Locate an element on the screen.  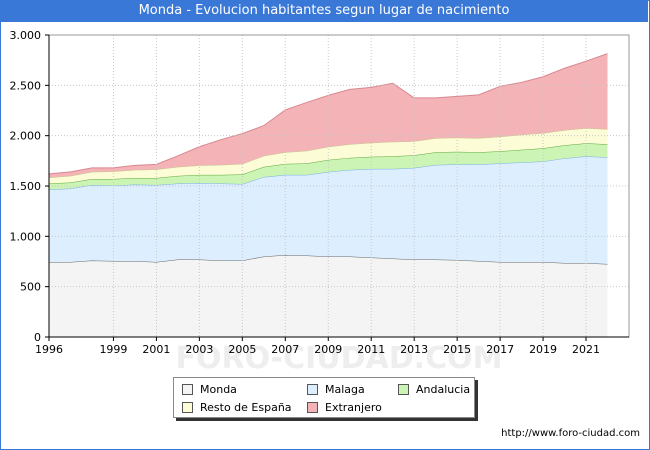
legend-item-monda: Monda is located at coordinates (209, 390).